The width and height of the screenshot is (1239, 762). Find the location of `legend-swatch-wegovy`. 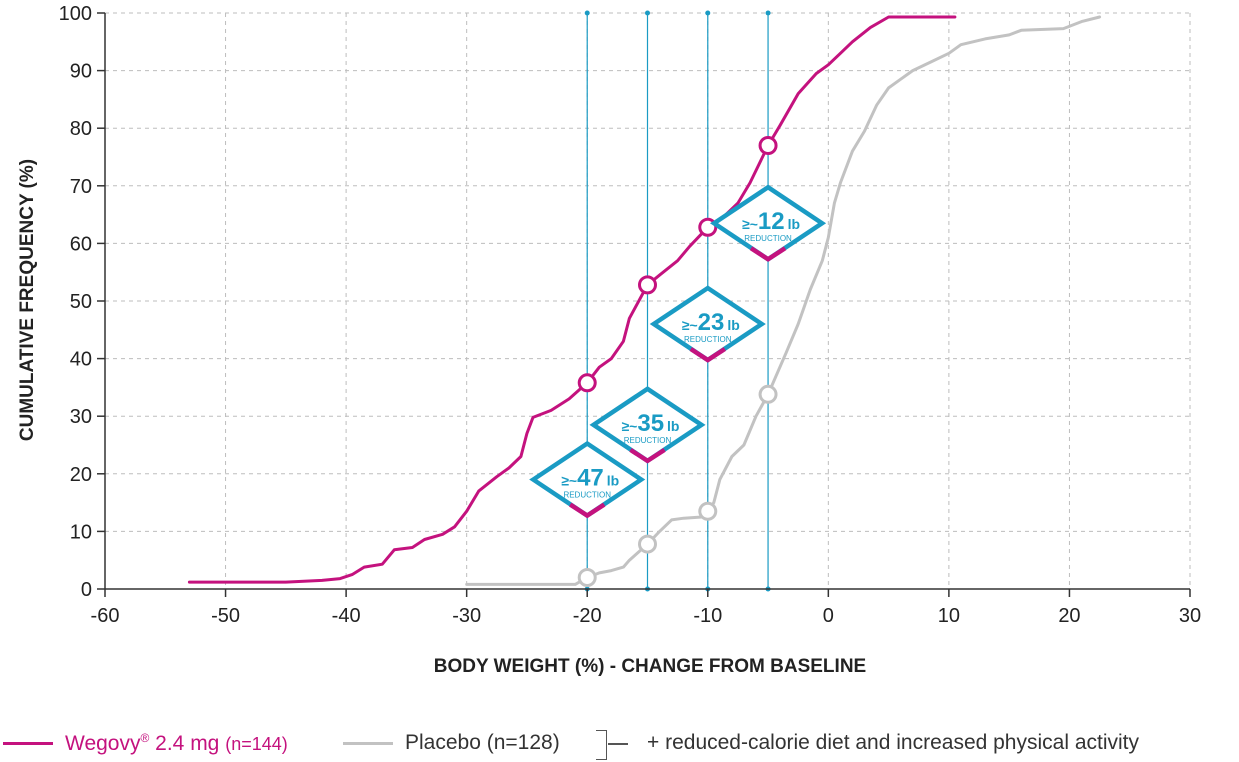

legend-swatch-wegovy is located at coordinates (28, 743).